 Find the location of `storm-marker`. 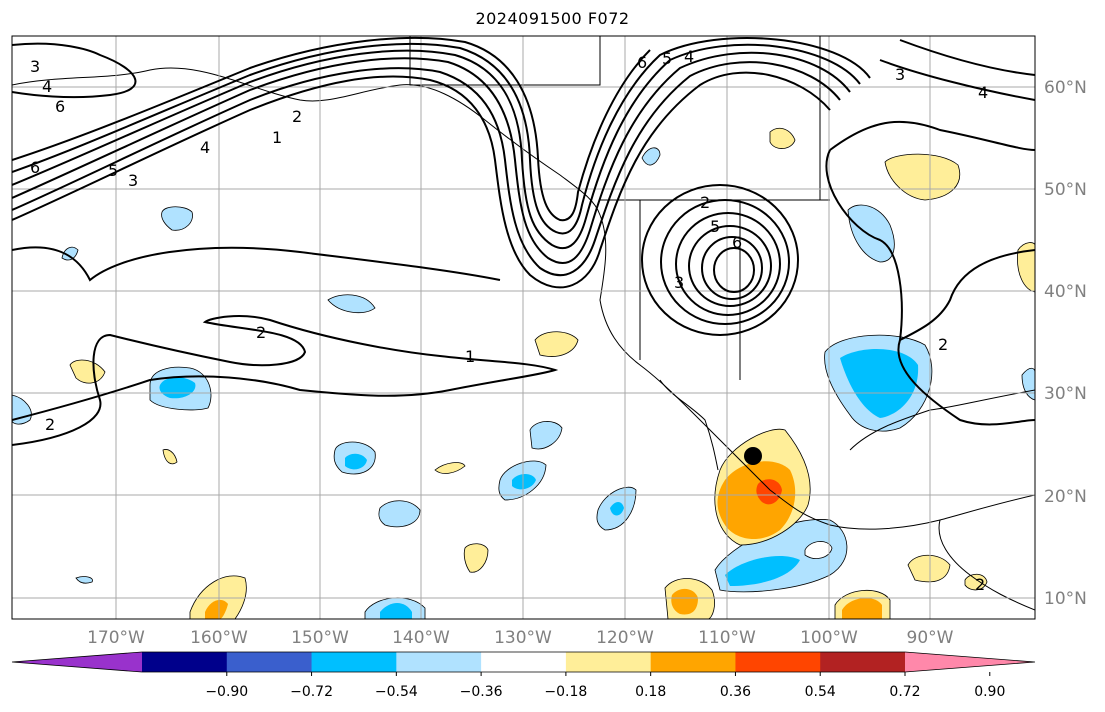

storm-marker is located at coordinates (753, 456).